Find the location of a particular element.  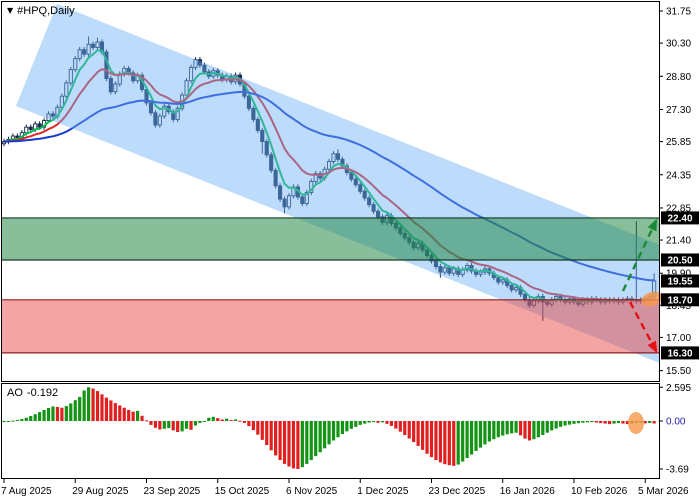

bearish-arrow is located at coordinates (643, 327).